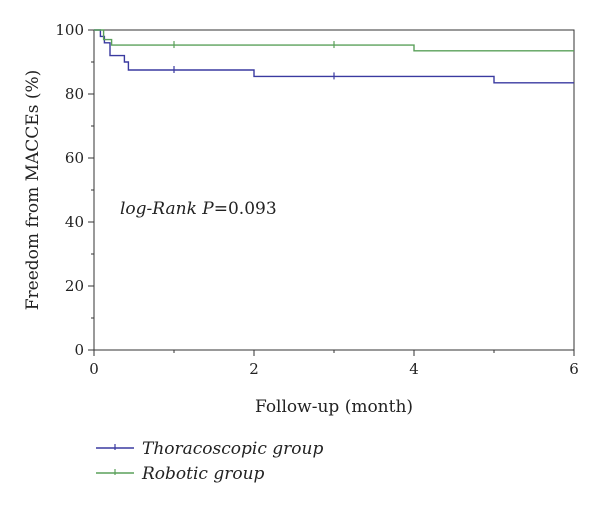 The image size is (600, 505). I want to click on y-tick-label: 20, so click(74, 286).